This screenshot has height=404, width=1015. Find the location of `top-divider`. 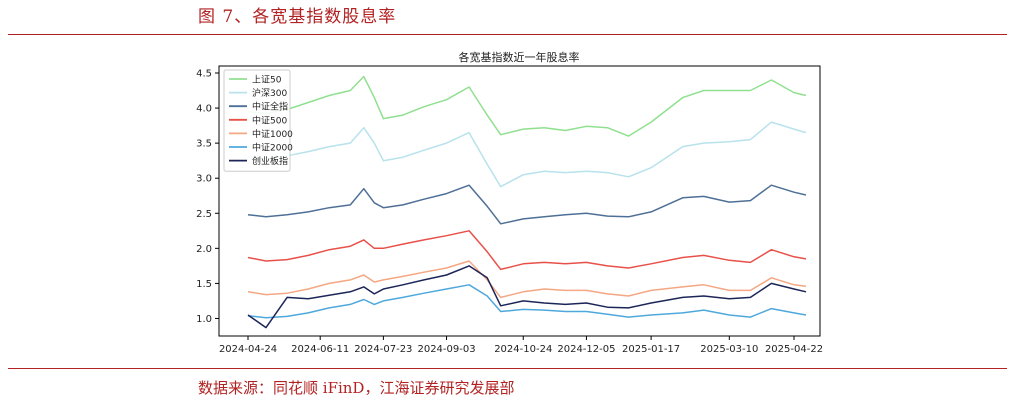

top-divider is located at coordinates (507, 34).